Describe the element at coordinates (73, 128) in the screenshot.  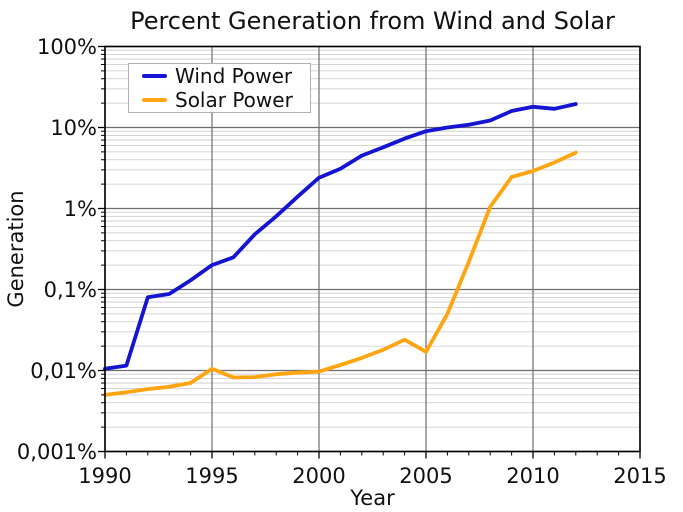
I see `y-tick-label: 10%` at that location.